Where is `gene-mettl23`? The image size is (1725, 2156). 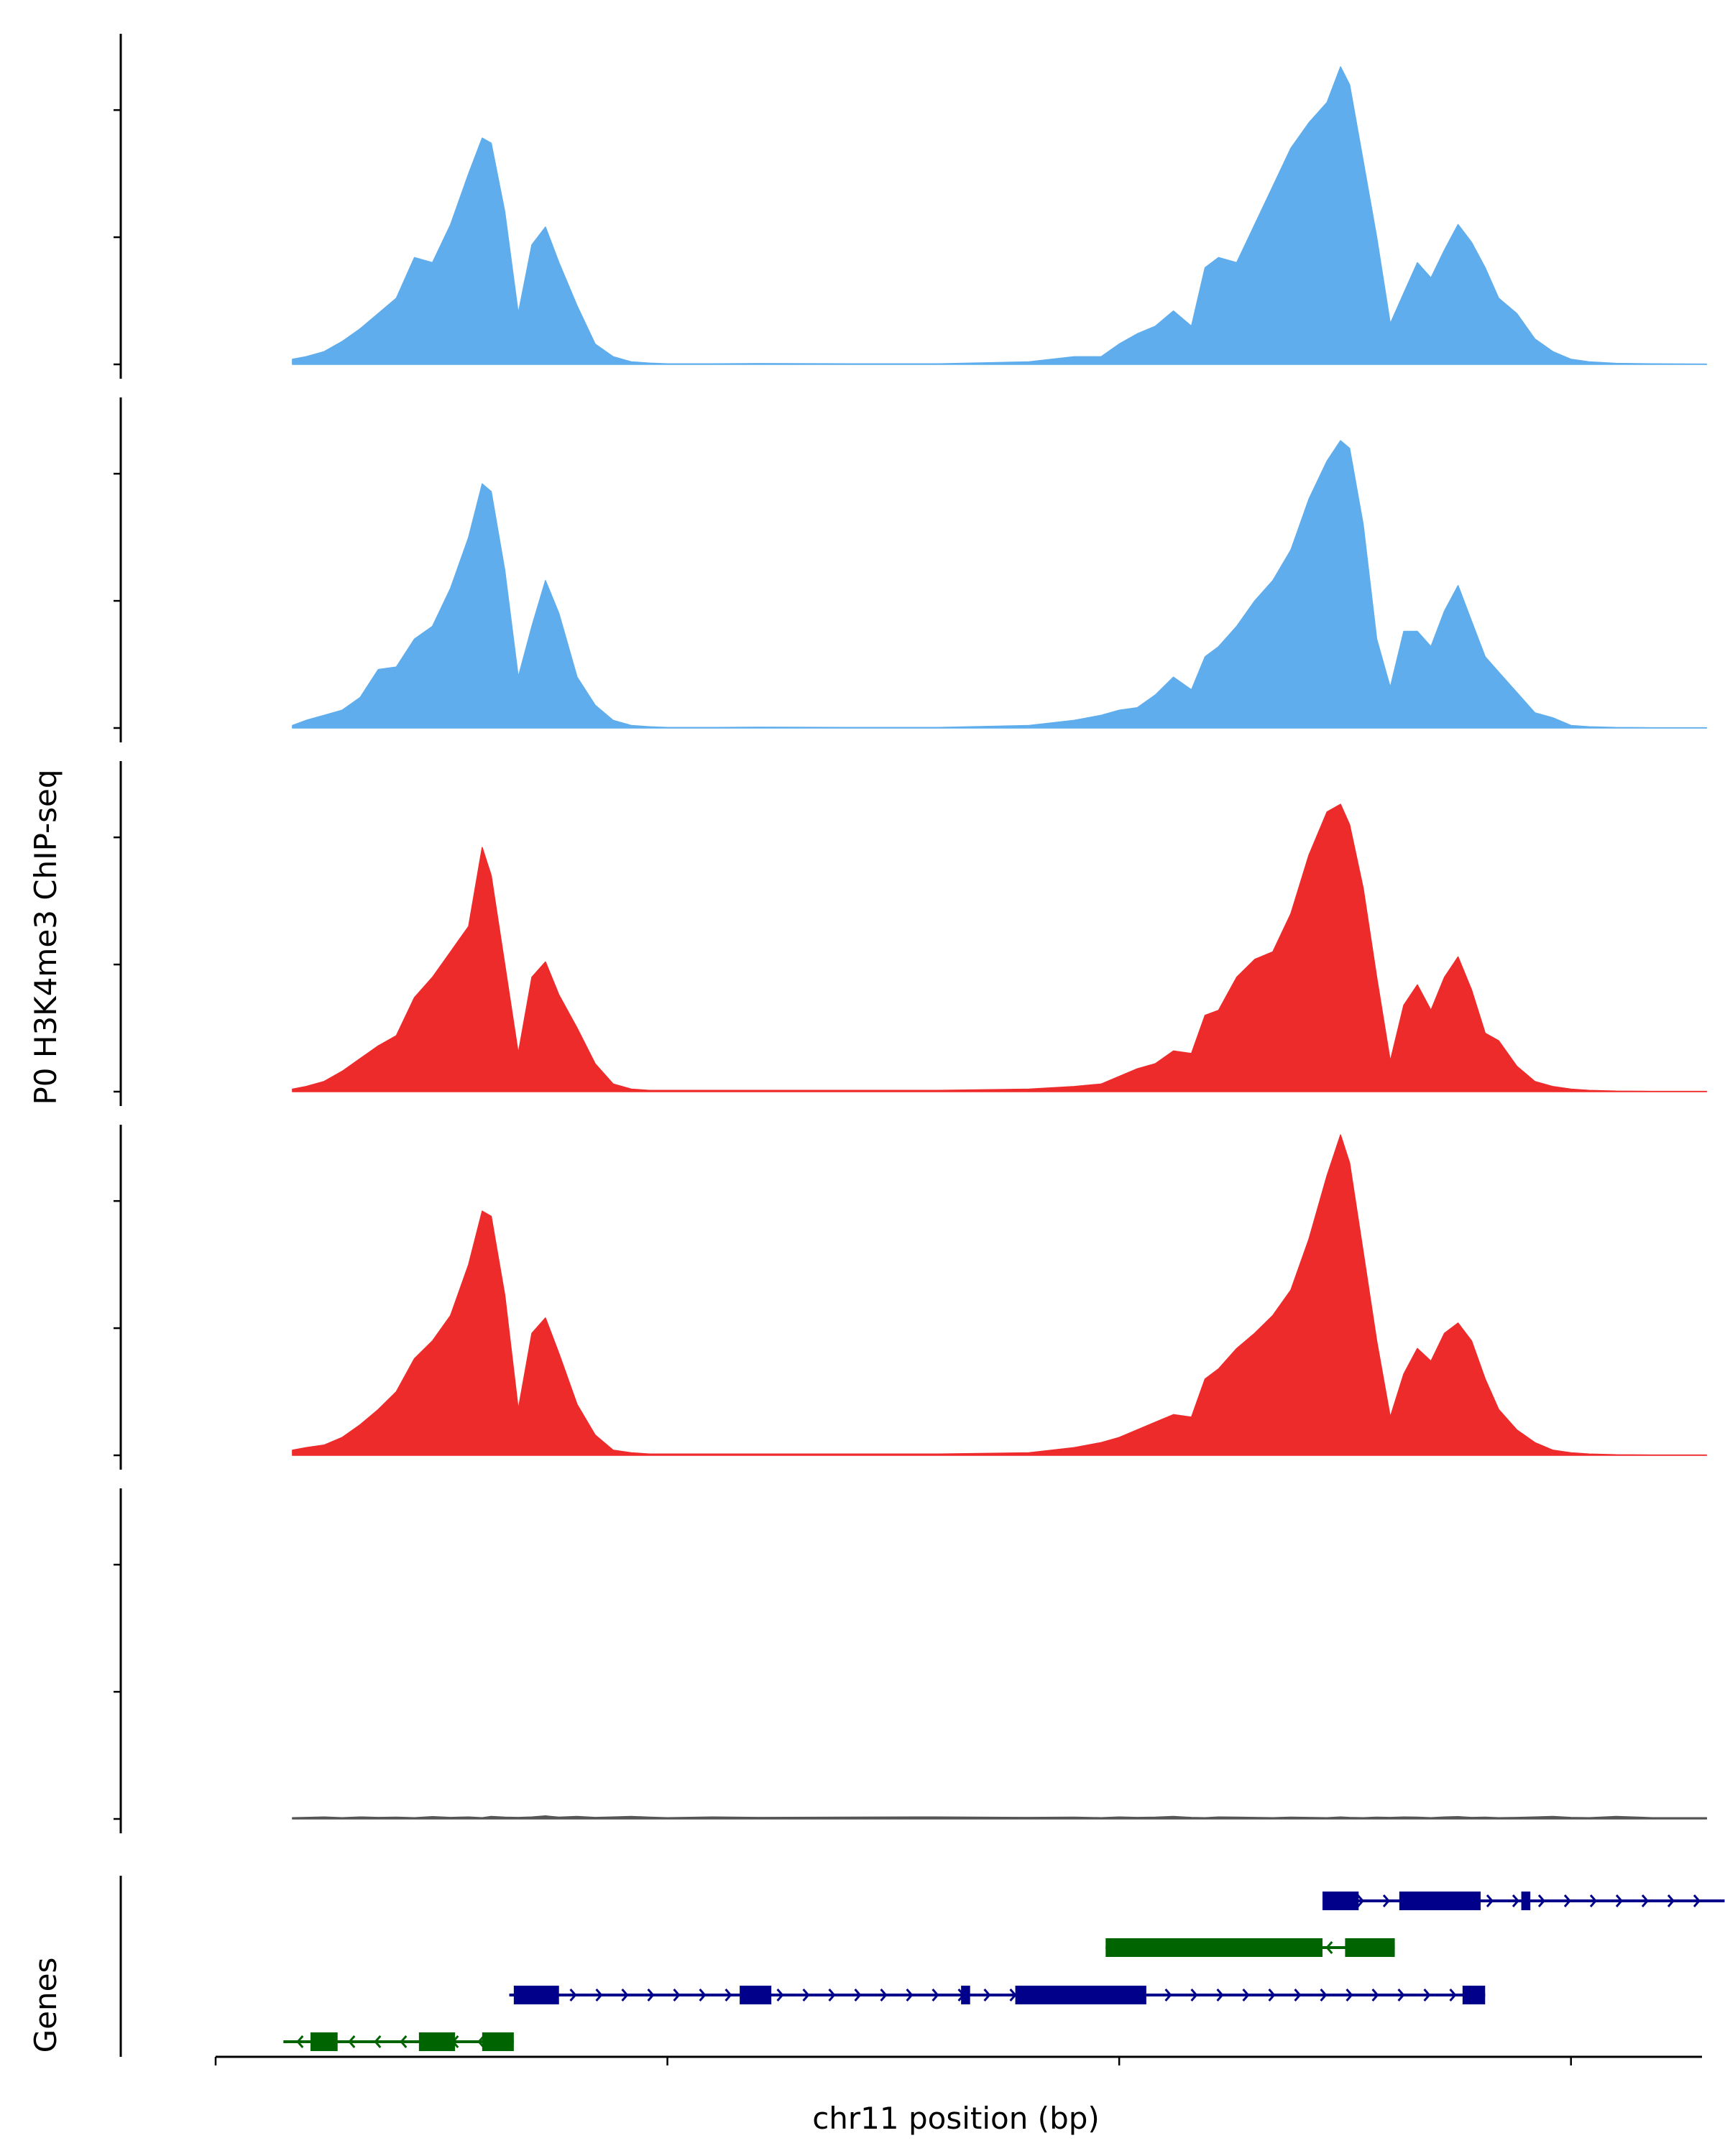
gene-mettl23 is located at coordinates (997, 1995).